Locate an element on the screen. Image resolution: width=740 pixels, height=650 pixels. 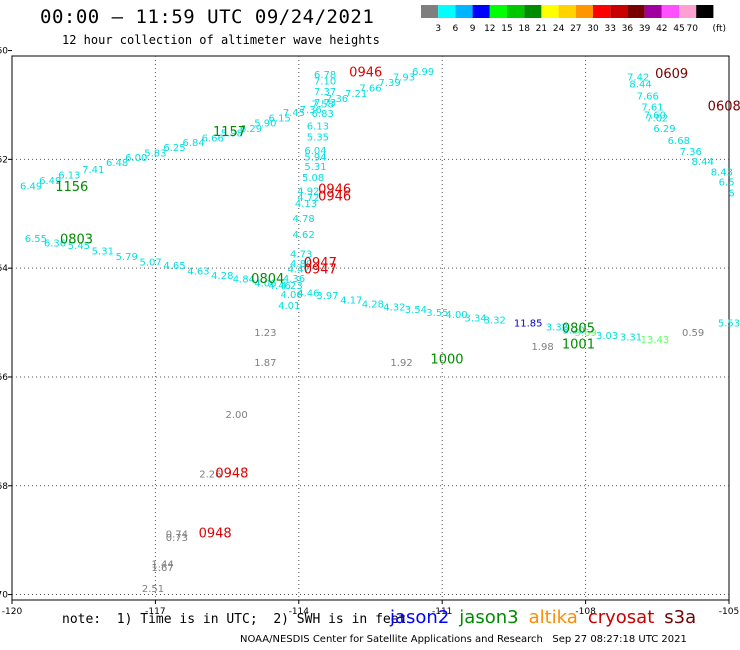
wave-height-value: 6.48 is located at coordinates (117, 163).